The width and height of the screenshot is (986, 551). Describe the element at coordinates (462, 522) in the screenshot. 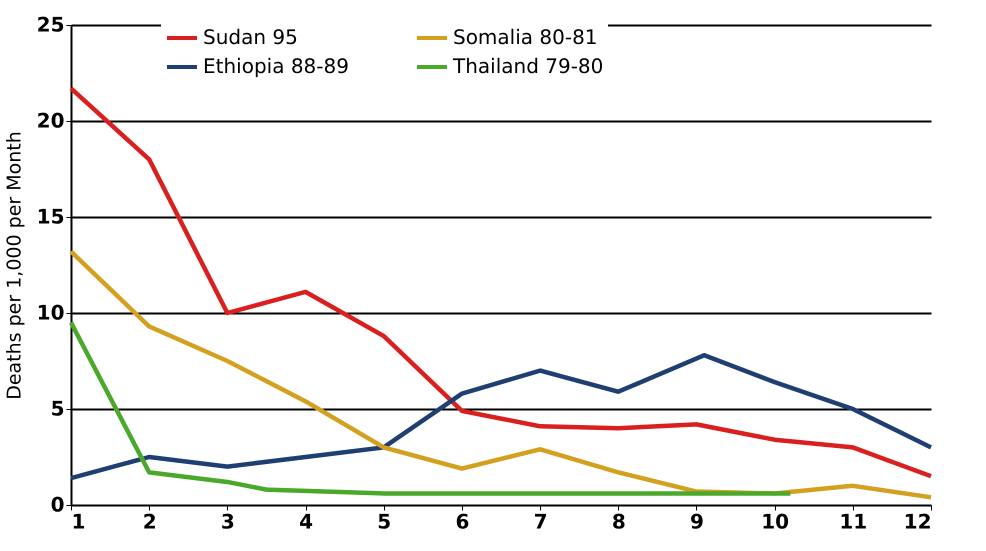

I see `x-tick-label: 6` at that location.